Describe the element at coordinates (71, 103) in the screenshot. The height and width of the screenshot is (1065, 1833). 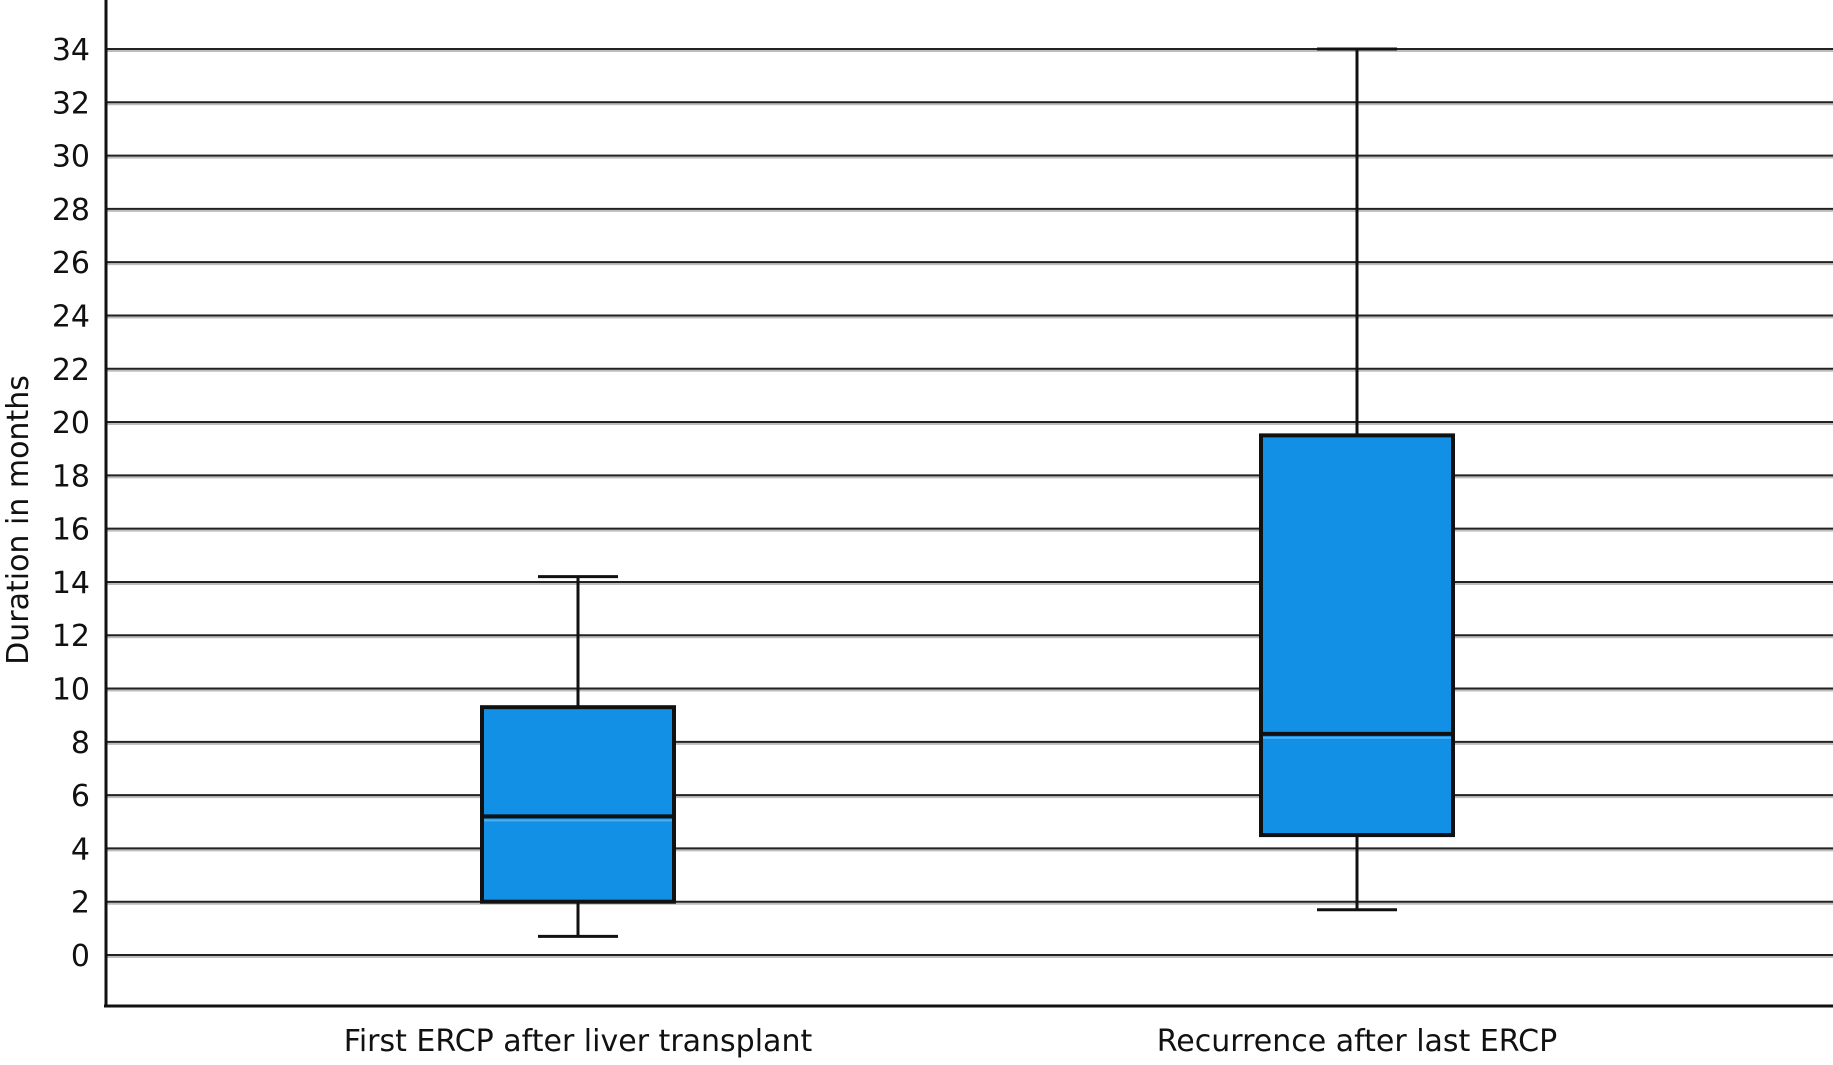
I see `y-tick-label: 32` at that location.